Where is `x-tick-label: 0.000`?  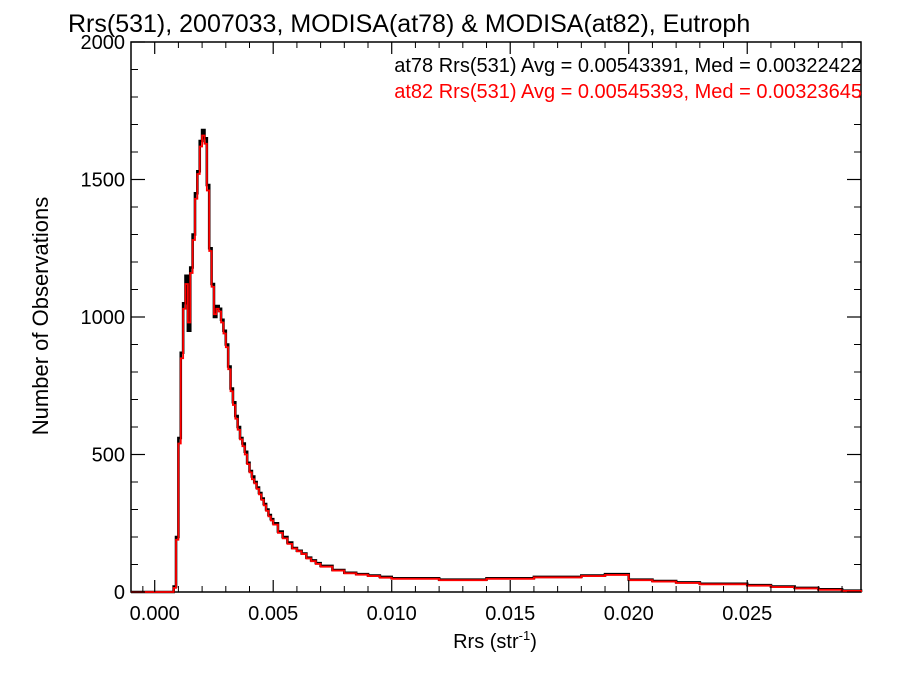
x-tick-label: 0.000 is located at coordinates (155, 614).